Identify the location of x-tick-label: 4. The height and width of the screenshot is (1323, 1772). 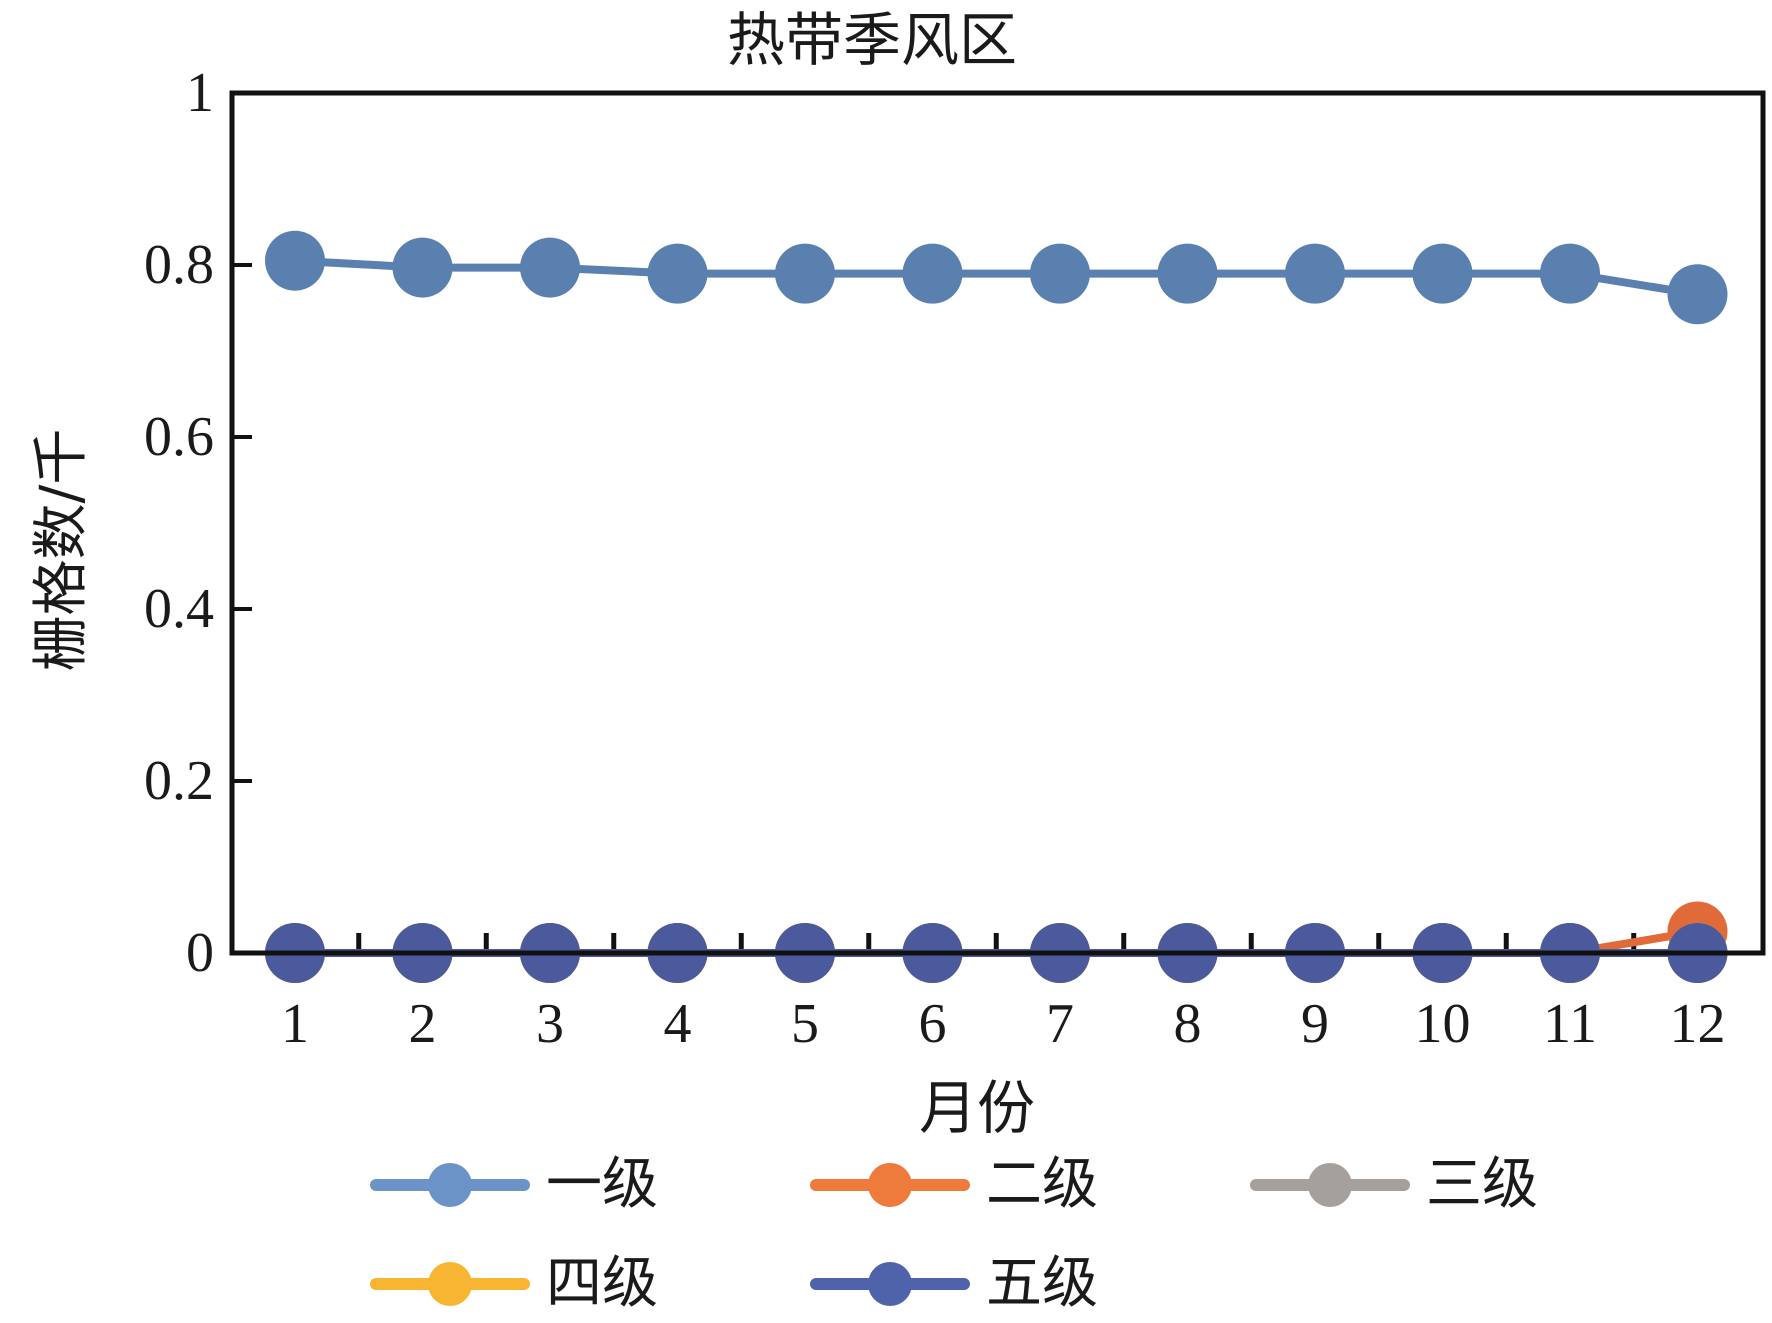
(678, 1024).